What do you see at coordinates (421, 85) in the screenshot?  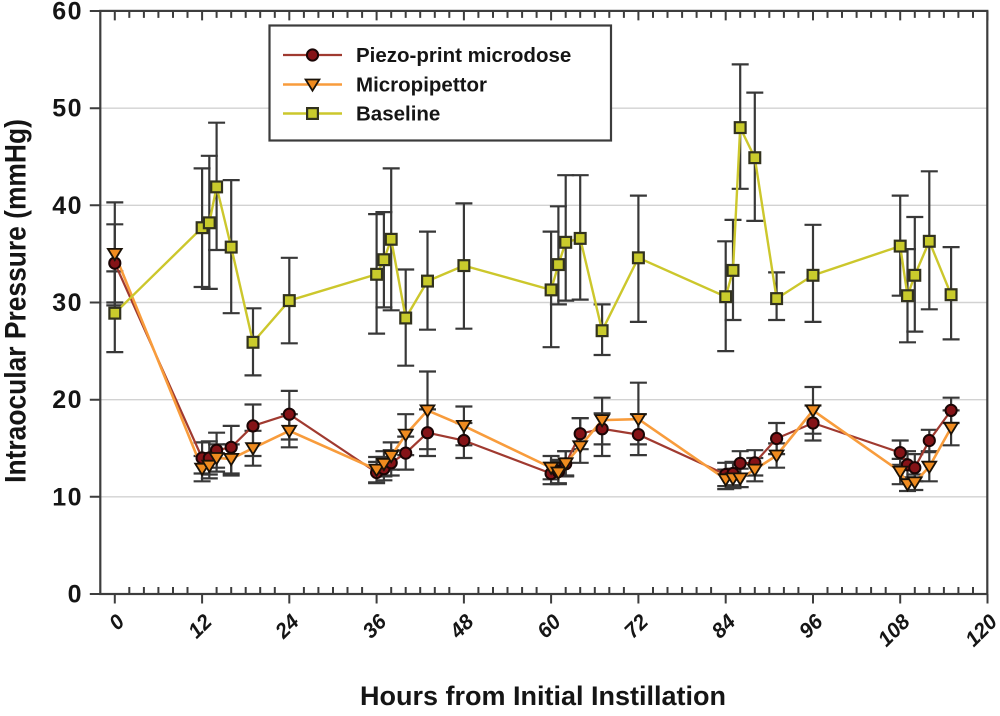 I see `svg-text: Micropipettor` at bounding box center [421, 85].